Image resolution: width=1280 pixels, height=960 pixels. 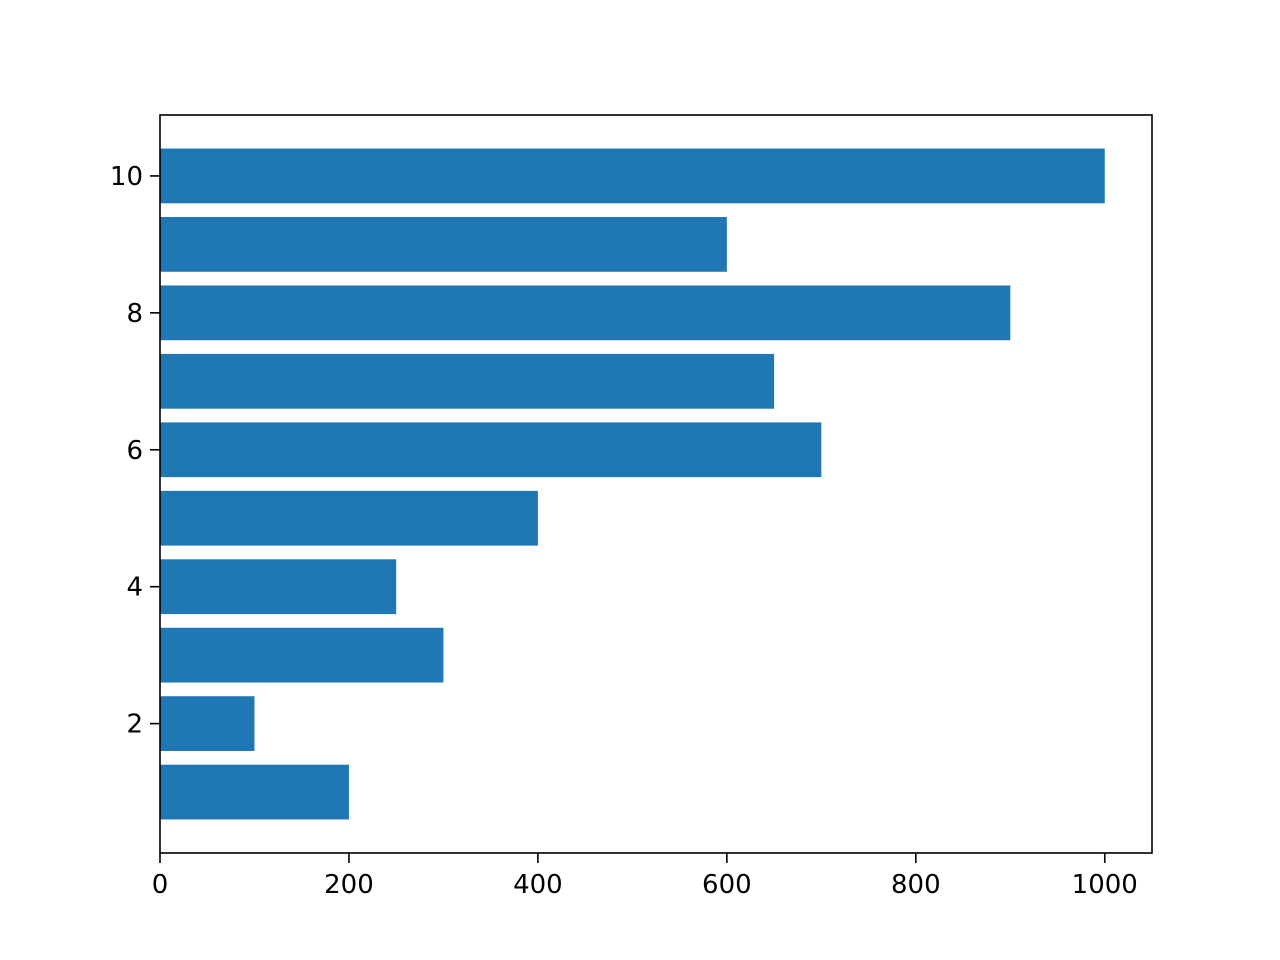 I want to click on y-tick-label: 8, so click(x=134, y=314).